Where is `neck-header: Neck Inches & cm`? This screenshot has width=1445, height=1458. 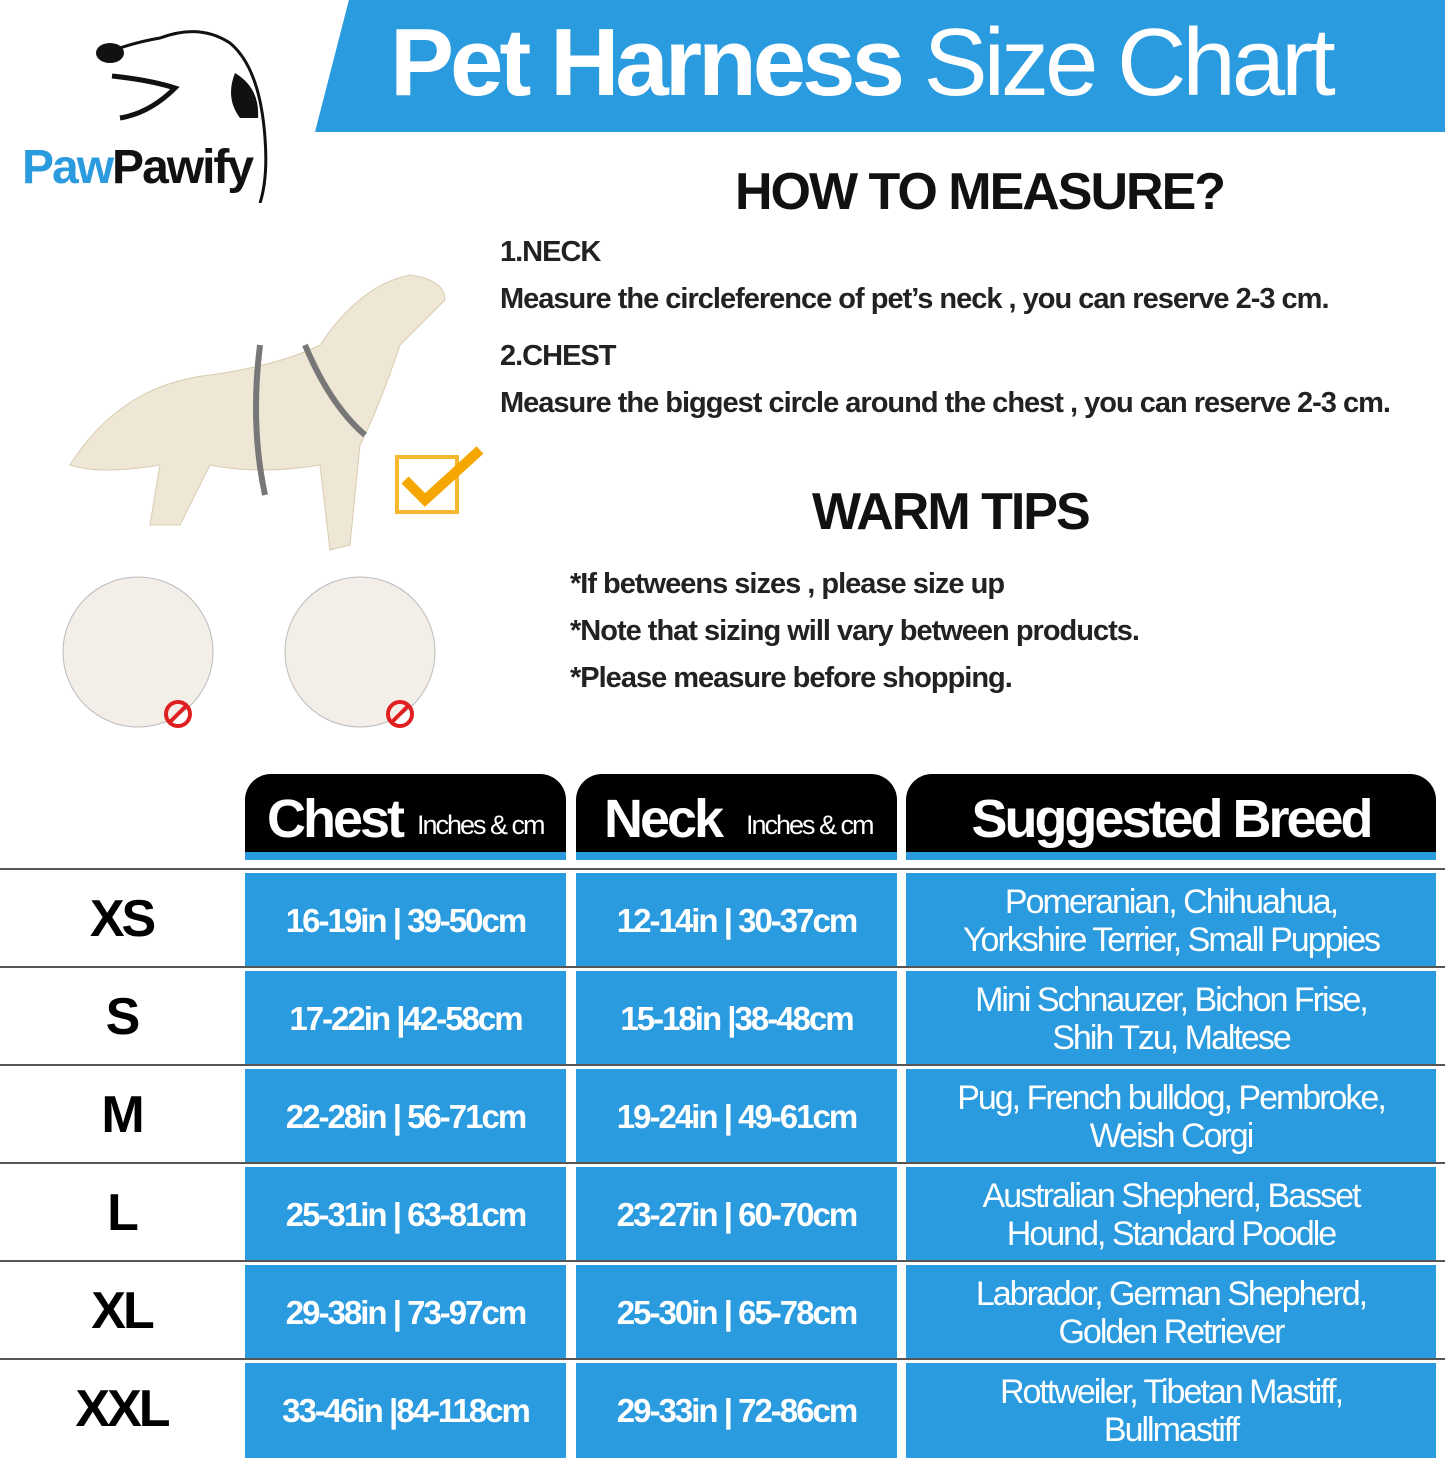 neck-header: Neck Inches & cm is located at coordinates (736, 817).